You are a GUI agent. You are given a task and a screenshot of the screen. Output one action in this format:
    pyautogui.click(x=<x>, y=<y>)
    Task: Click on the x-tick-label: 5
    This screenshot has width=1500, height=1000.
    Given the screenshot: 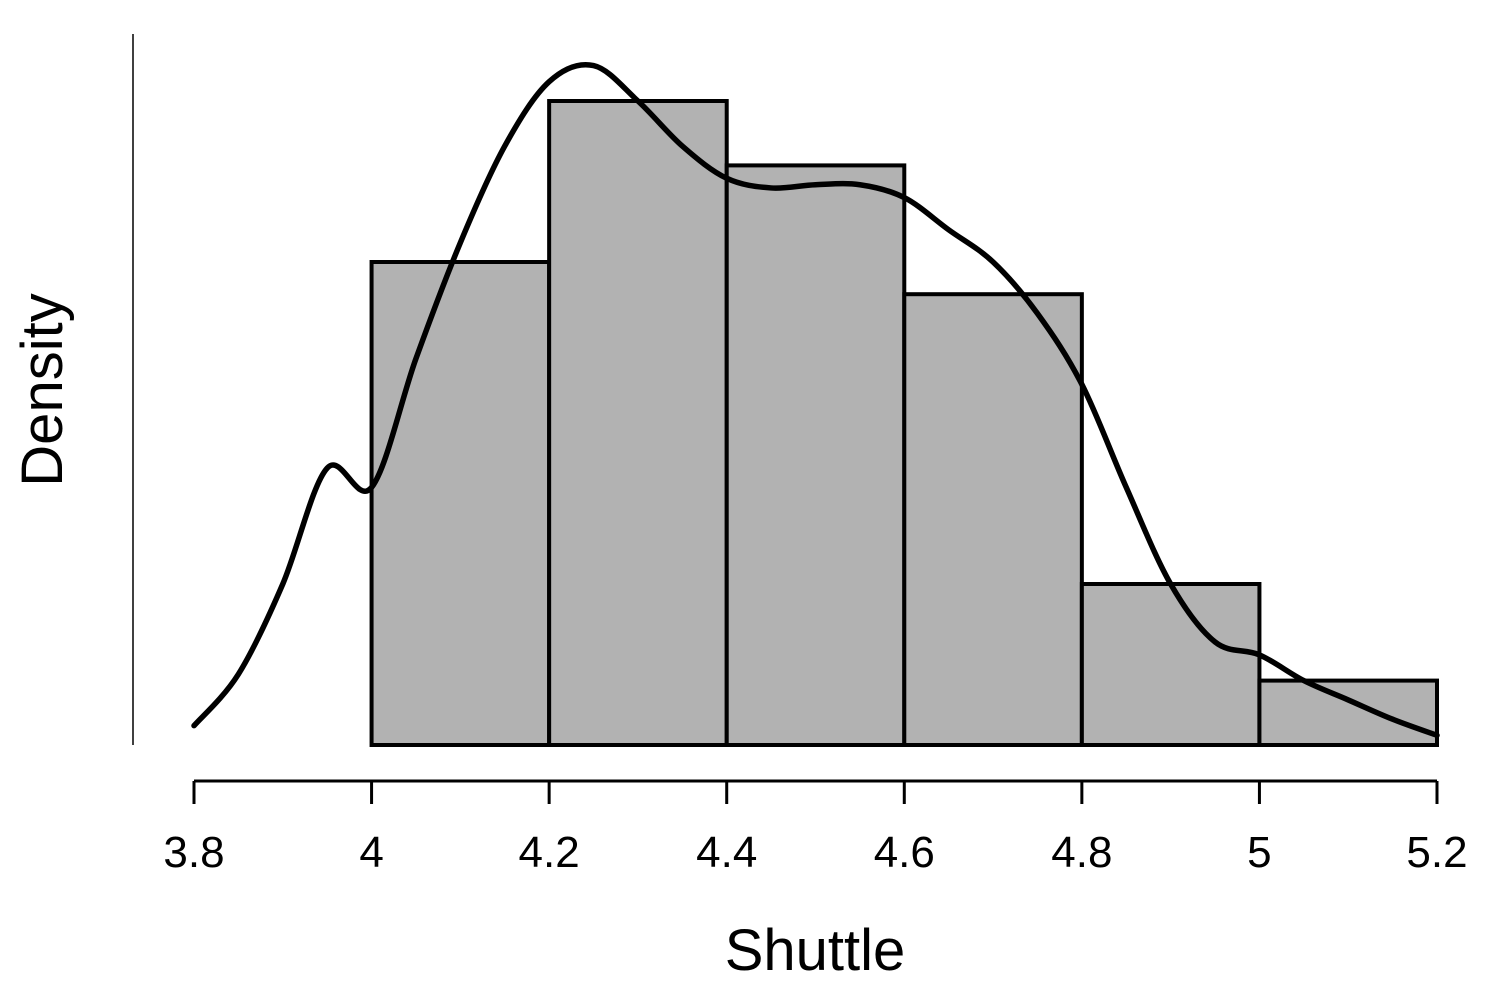 What is the action you would take?
    pyautogui.click(x=1259, y=852)
    